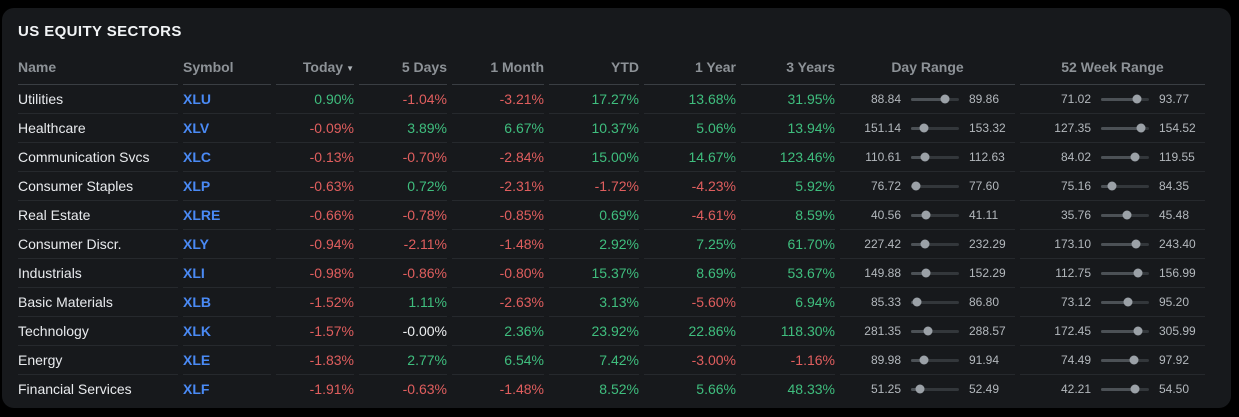  Describe the element at coordinates (98, 331) in the screenshot. I see `sector-name: Technology` at that location.